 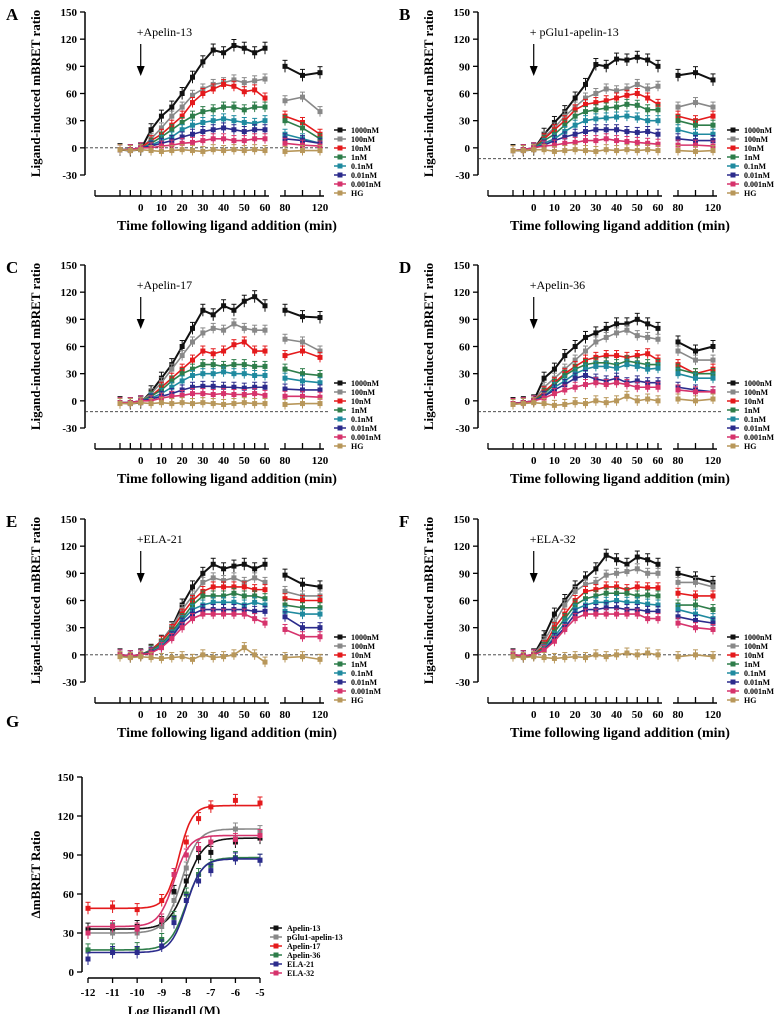 I want to click on x-tick-label: 60, so click(x=659, y=461).